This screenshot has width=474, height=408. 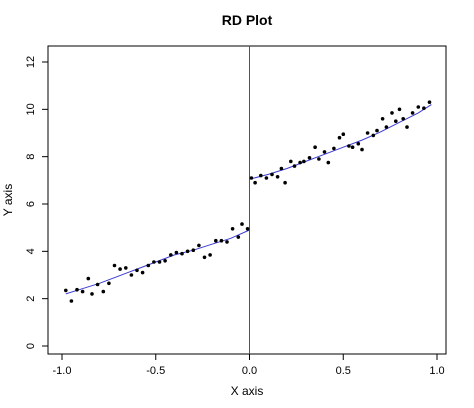 I want to click on x-tick-label: -0.5, so click(x=155, y=371).